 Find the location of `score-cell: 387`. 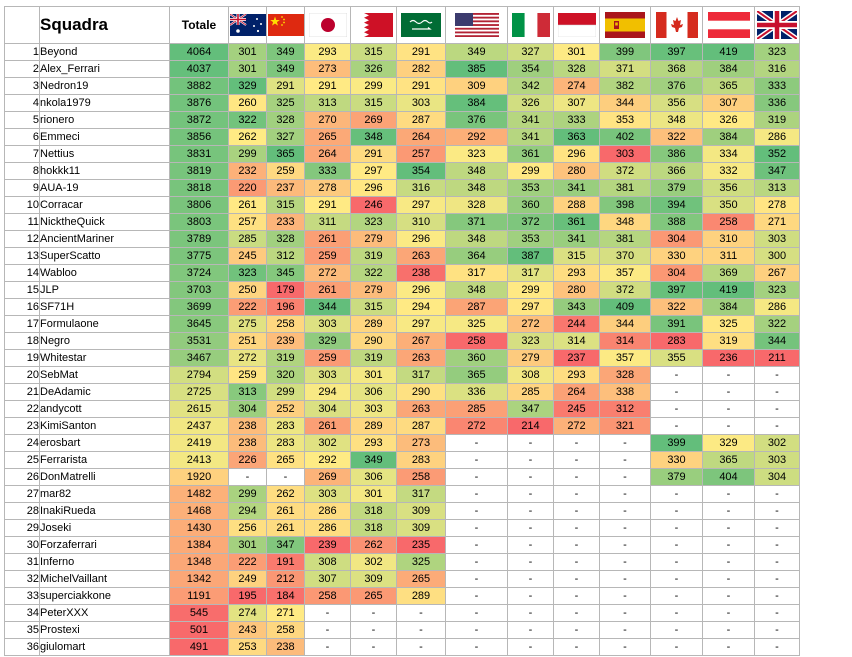

score-cell: 387 is located at coordinates (530, 256).